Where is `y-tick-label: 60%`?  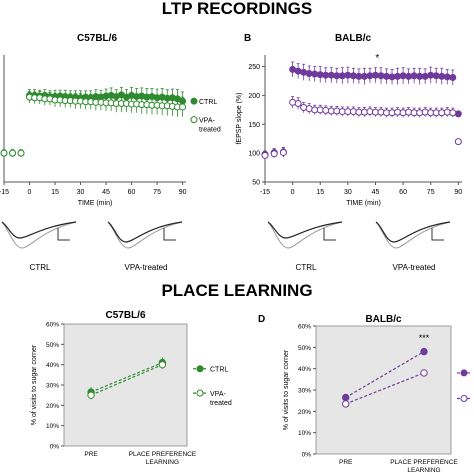
y-tick-label: 60% is located at coordinates (304, 327).